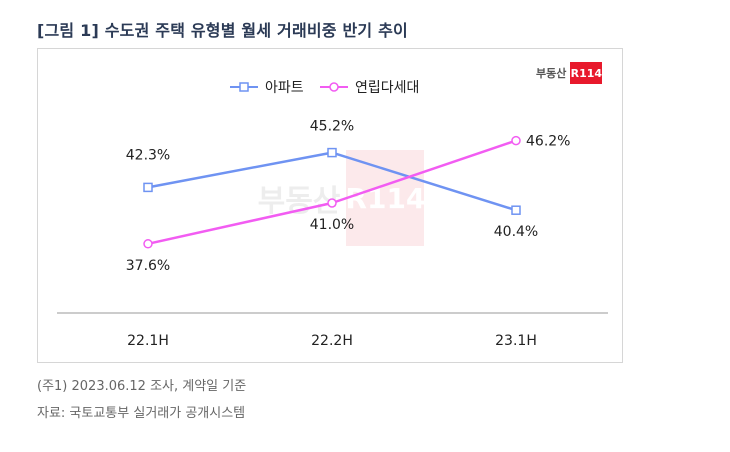 The image size is (730, 452). I want to click on source-note: 자료: 국토교통부 실거래가 공개시스템, so click(141, 413).